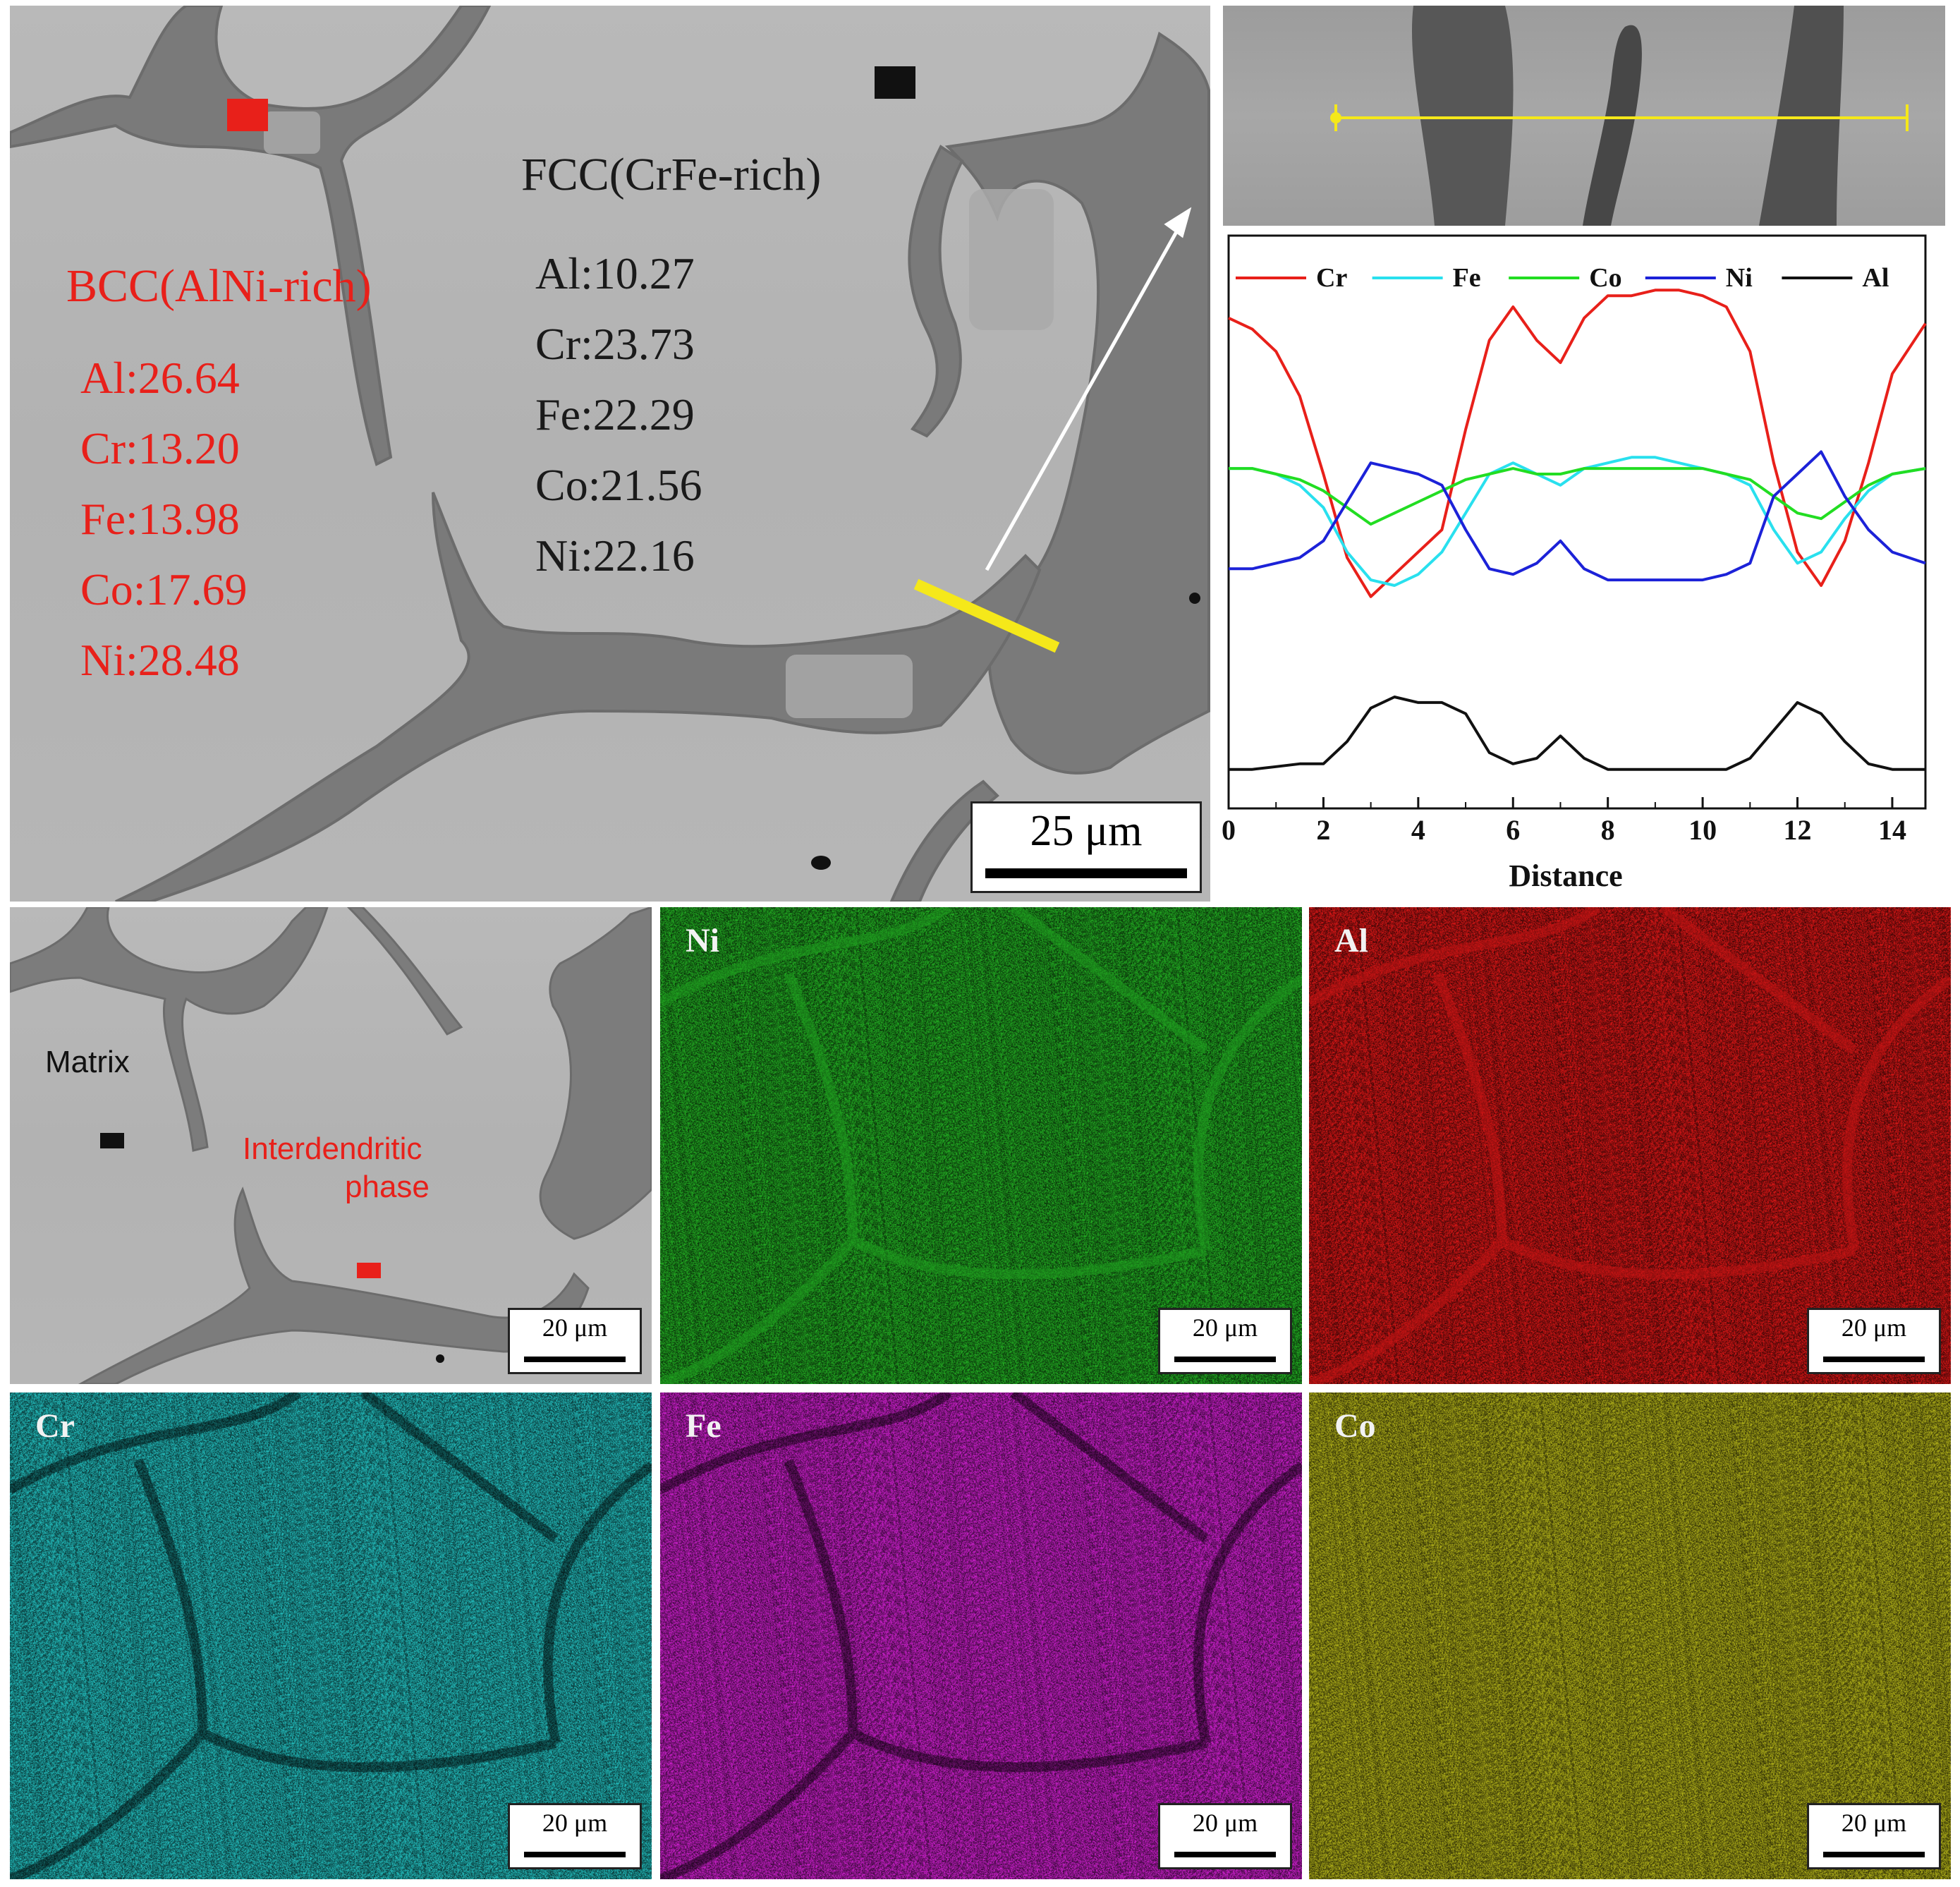 This screenshot has height=1887, width=1960. I want to click on eds-sem-image: Matrix Interdendritic phase 20 μm, so click(331, 1145).